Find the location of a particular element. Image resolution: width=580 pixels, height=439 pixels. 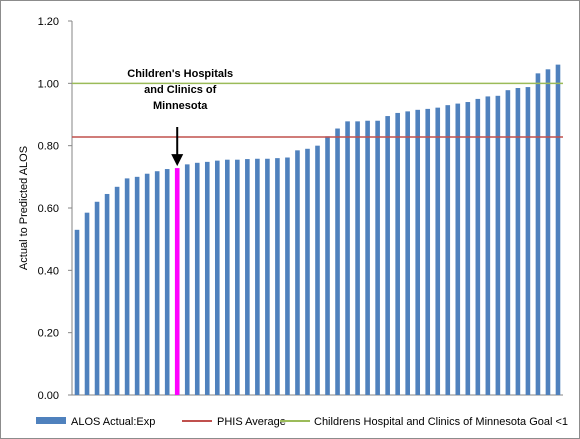

annotation-text: Minnesota is located at coordinates (180, 106).